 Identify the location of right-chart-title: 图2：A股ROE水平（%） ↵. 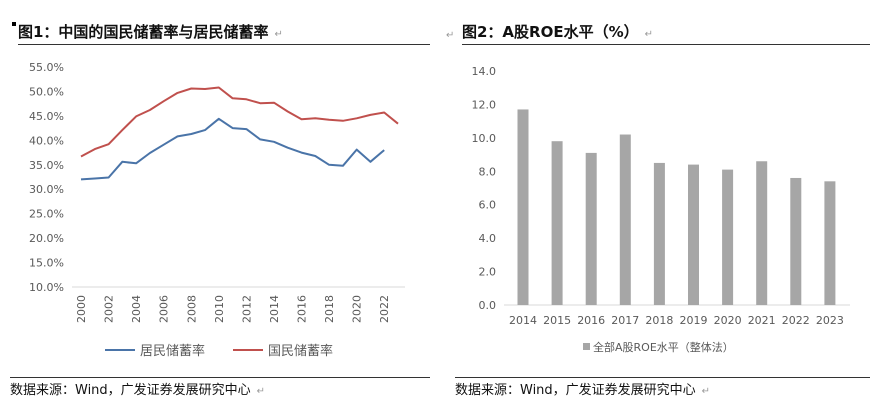
(666, 32).